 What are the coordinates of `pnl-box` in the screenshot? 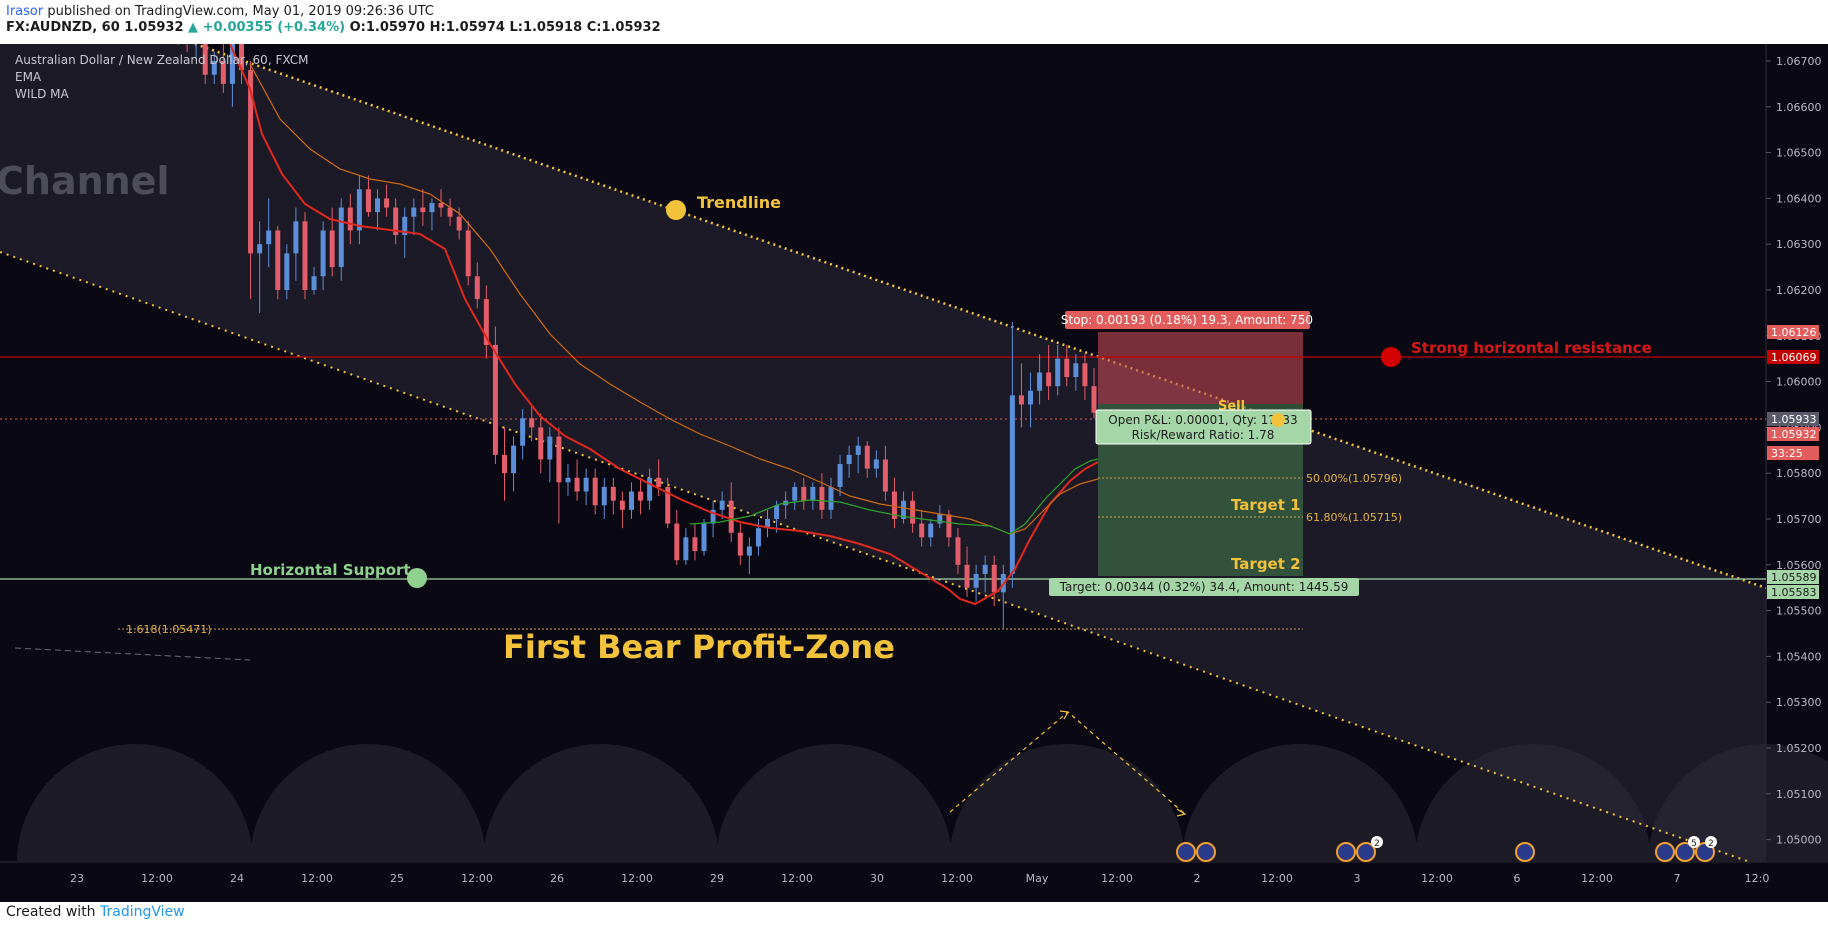 It's located at (1203, 427).